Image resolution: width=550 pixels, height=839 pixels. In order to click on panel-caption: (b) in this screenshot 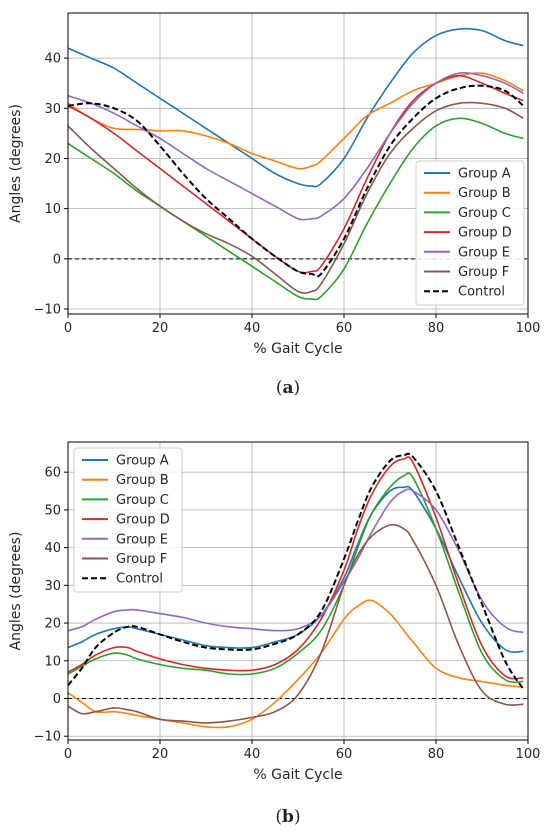, I will do `click(287, 817)`.